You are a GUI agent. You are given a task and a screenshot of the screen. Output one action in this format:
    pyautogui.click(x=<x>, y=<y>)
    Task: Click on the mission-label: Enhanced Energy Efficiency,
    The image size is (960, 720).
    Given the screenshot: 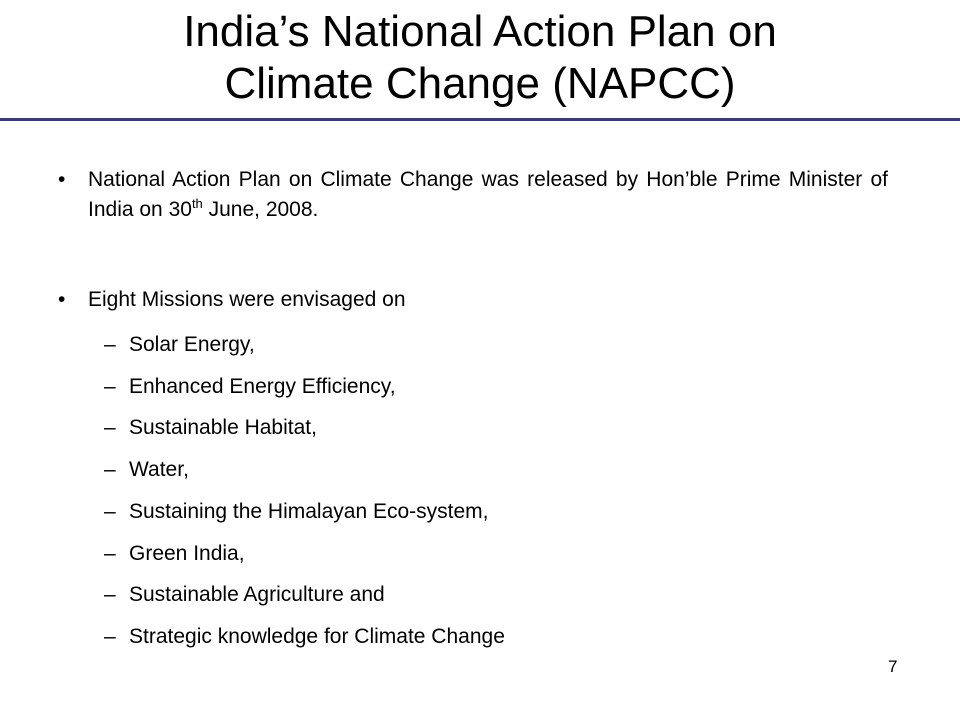 What is the action you would take?
    pyautogui.click(x=262, y=386)
    